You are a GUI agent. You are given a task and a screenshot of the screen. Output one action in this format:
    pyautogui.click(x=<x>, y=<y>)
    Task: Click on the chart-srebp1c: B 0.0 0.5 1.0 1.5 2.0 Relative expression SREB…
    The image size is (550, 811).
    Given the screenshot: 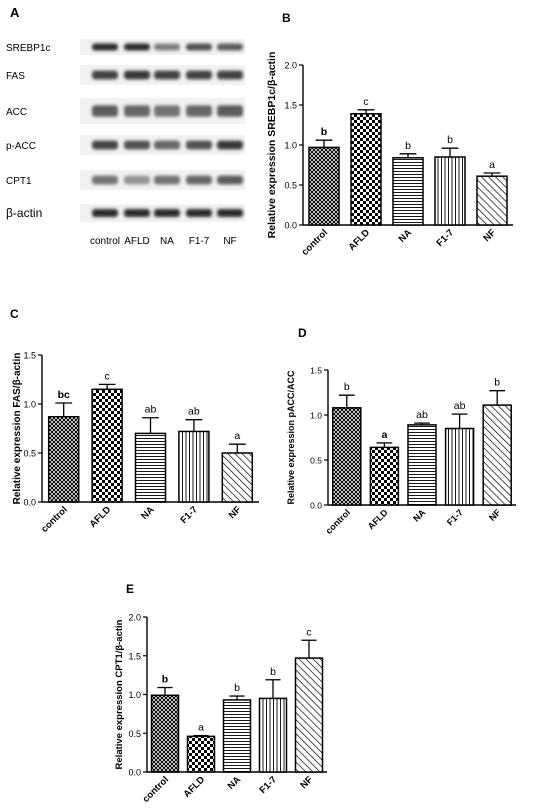 What is the action you would take?
    pyautogui.click(x=389, y=134)
    